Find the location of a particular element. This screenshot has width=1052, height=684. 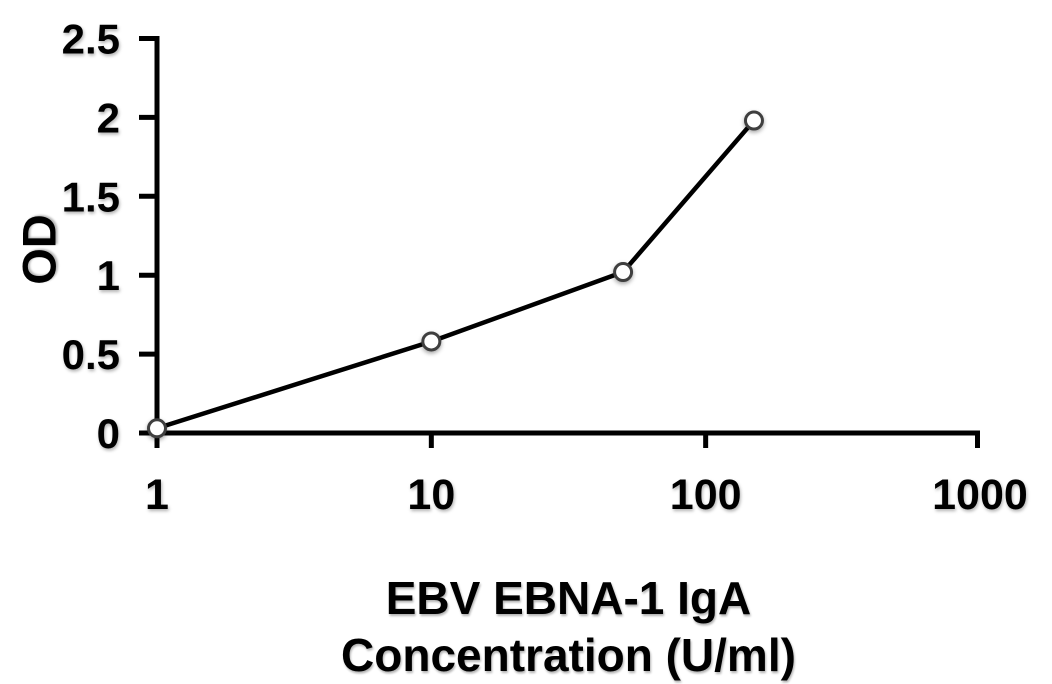

x-tick-label: 1000 is located at coordinates (980, 495).